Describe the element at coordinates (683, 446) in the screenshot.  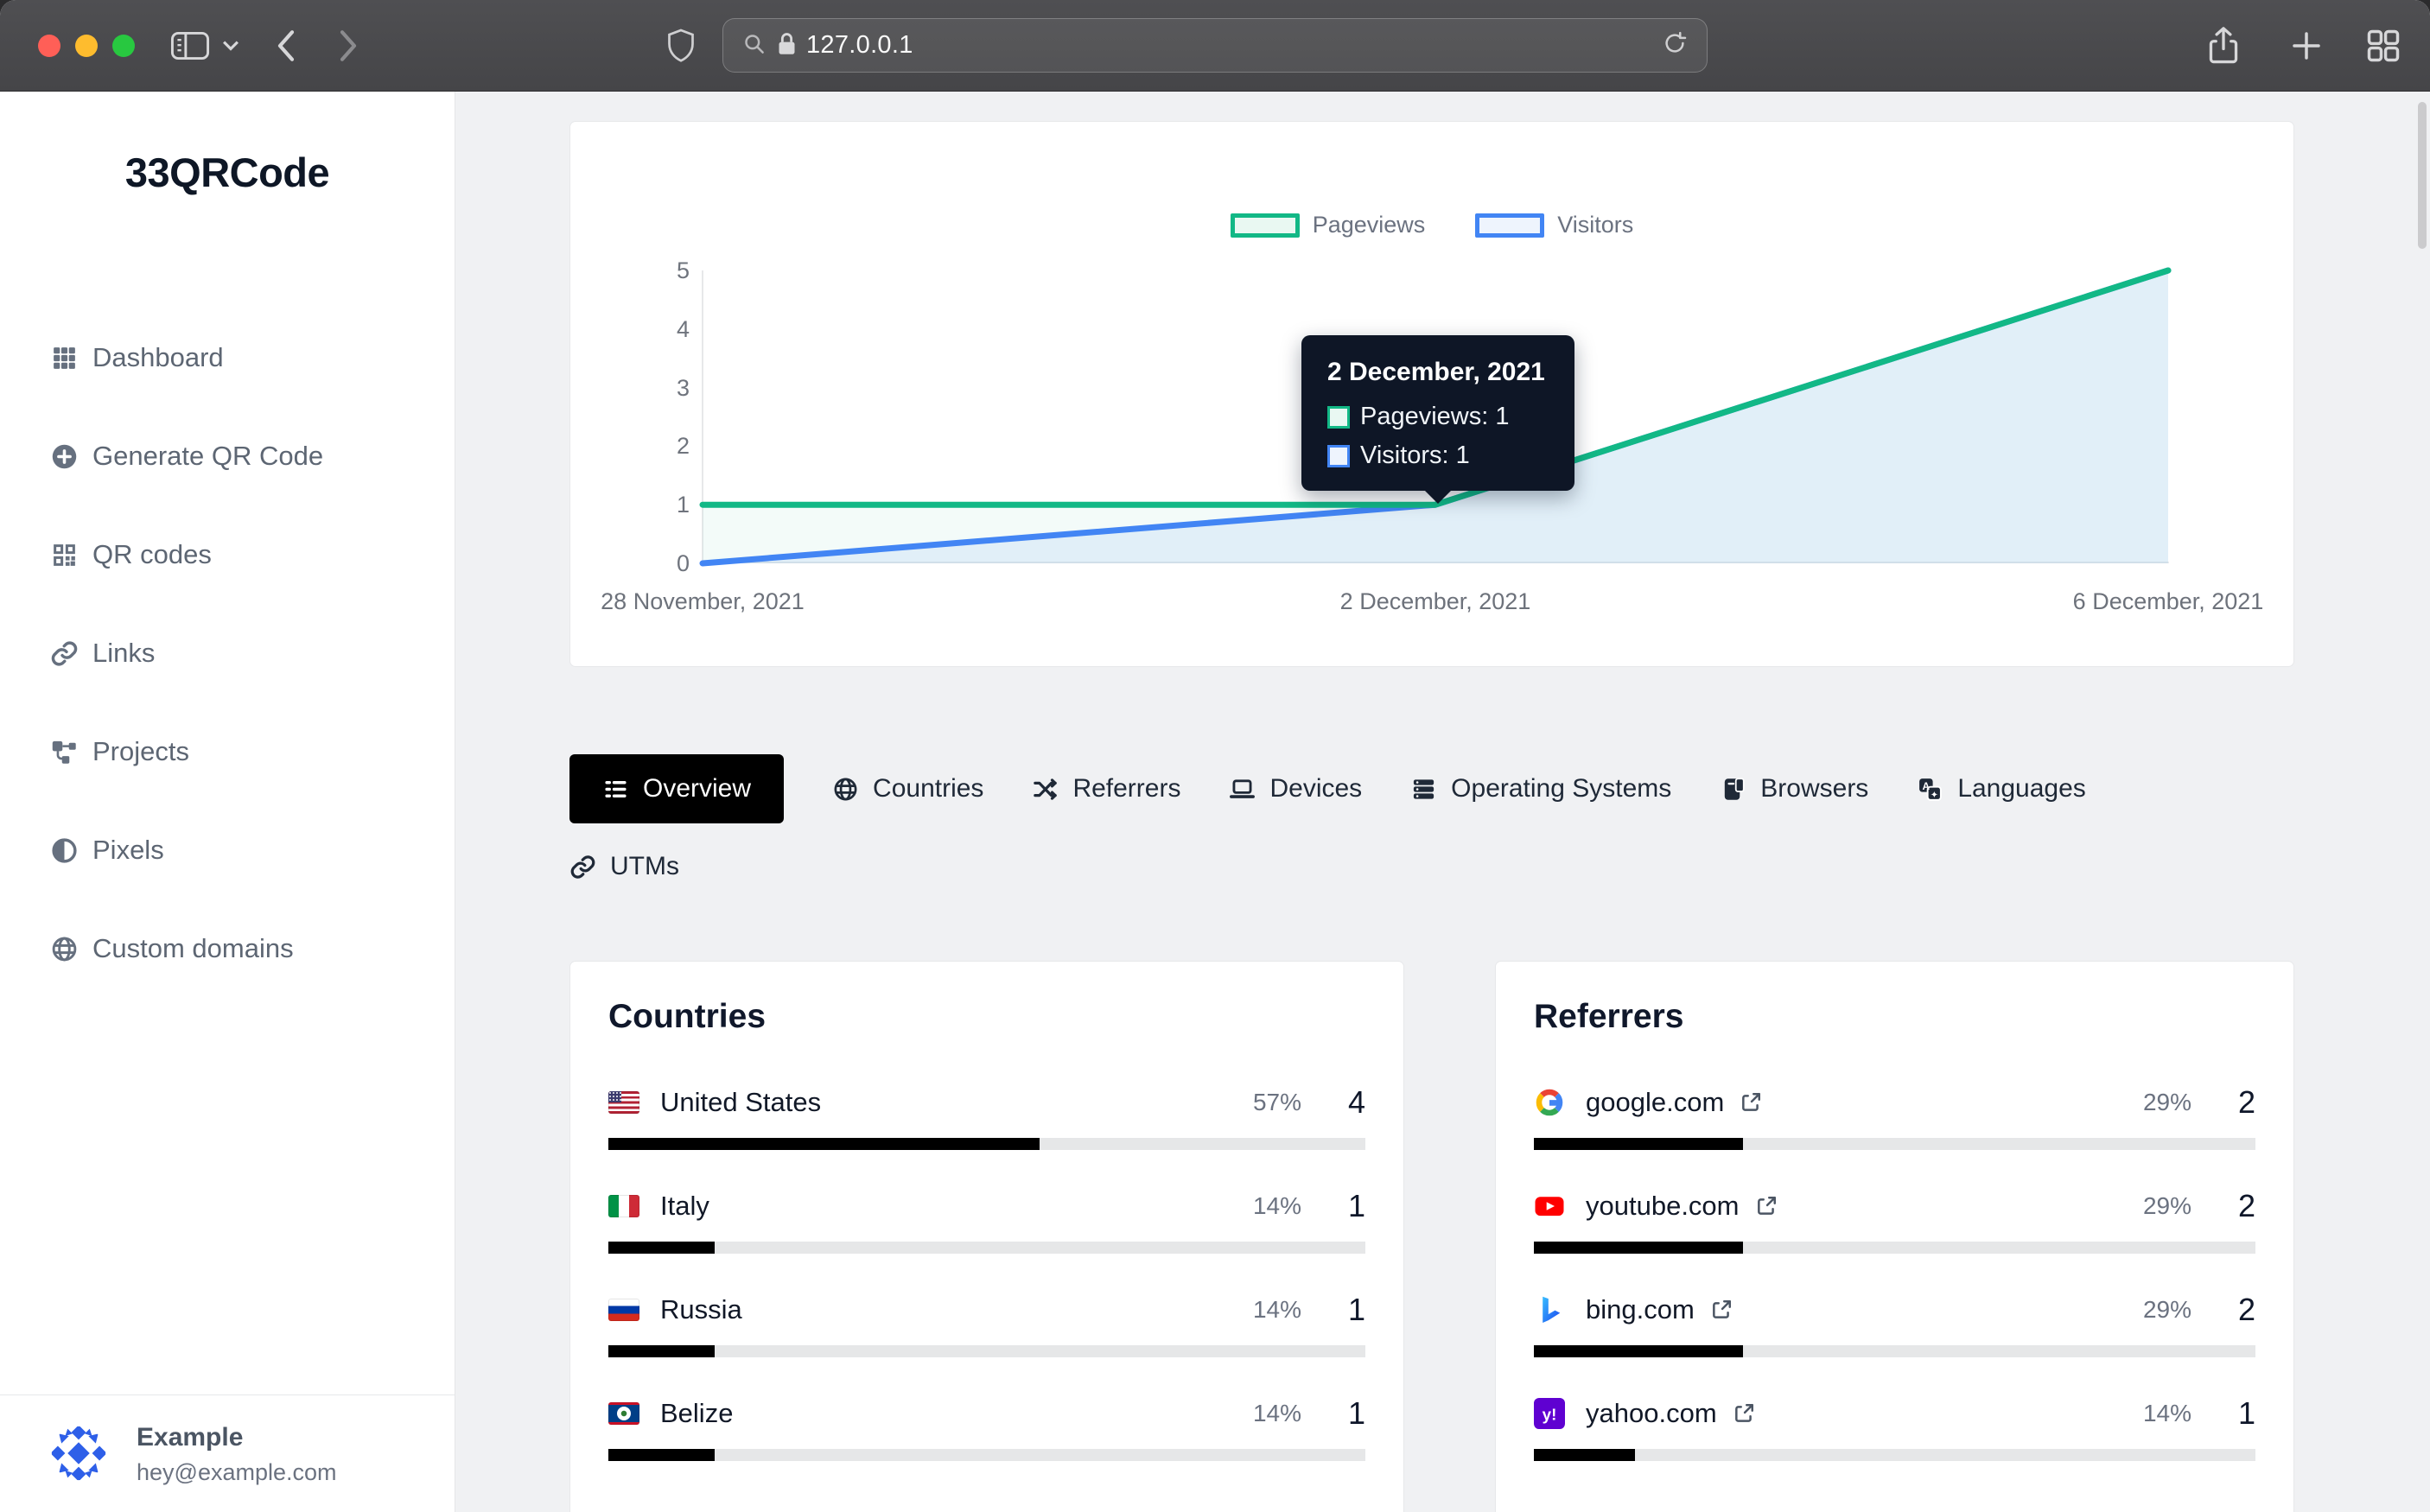
I see `y-tick: 2` at that location.